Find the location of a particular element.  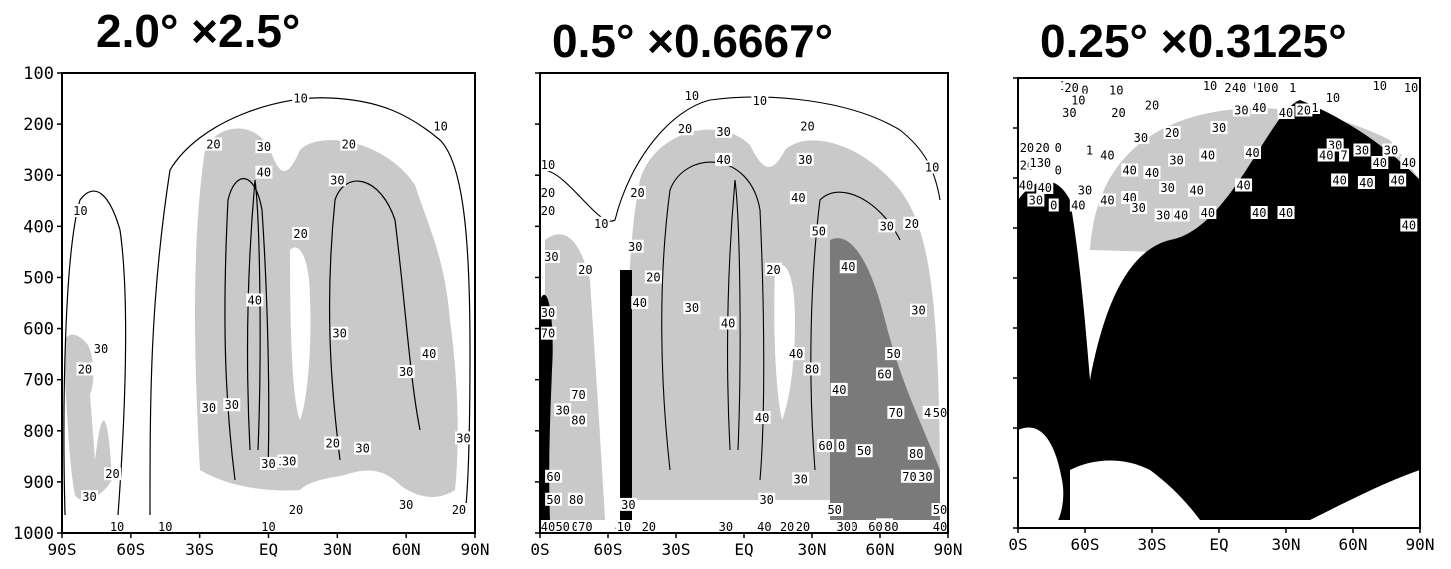

contour-label: 0 is located at coordinates (1274, 88).